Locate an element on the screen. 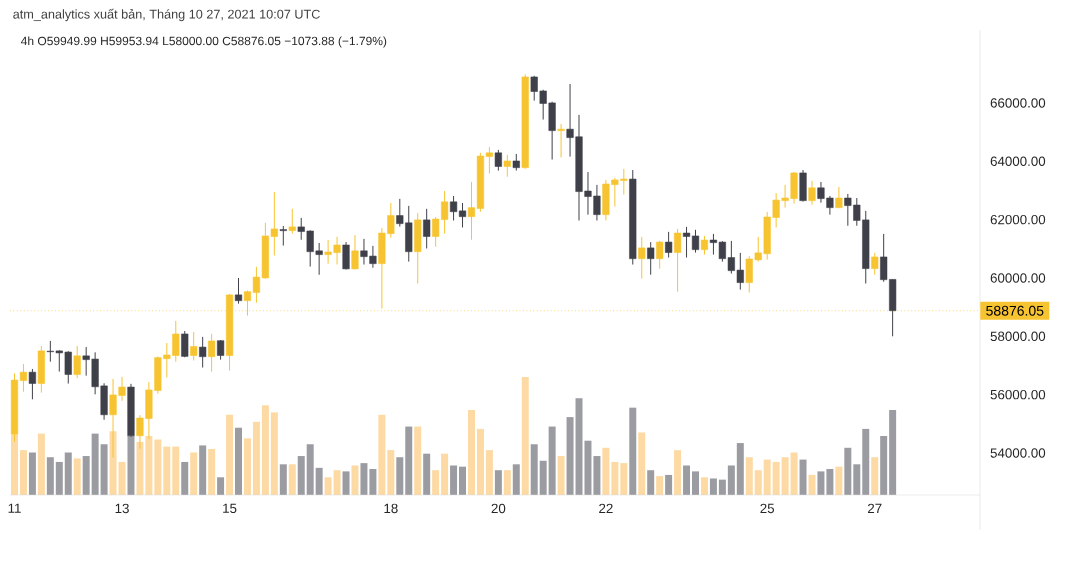  x-tick-label: 20 is located at coordinates (498, 508).